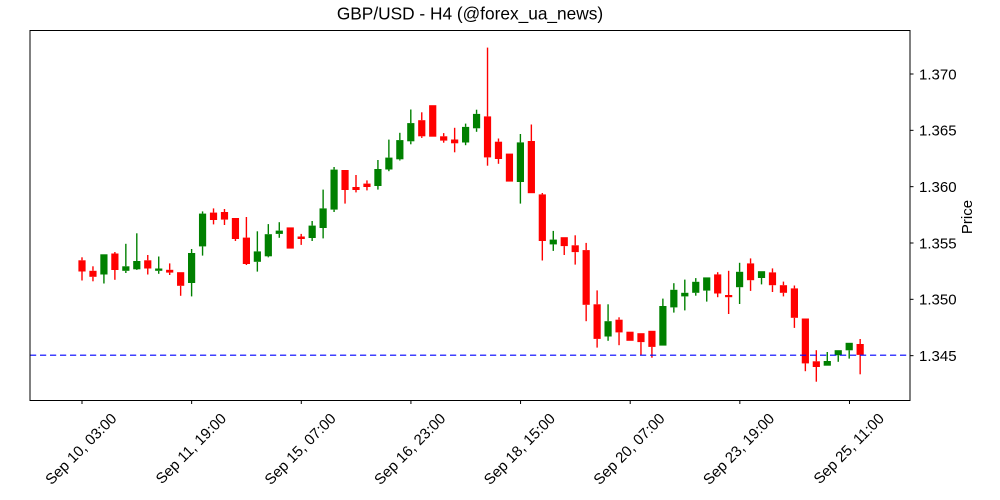 This screenshot has width=1000, height=500. What do you see at coordinates (470, 14) in the screenshot?
I see `svg-text: GBP/USD - H4 (@forex_ua_news)` at bounding box center [470, 14].